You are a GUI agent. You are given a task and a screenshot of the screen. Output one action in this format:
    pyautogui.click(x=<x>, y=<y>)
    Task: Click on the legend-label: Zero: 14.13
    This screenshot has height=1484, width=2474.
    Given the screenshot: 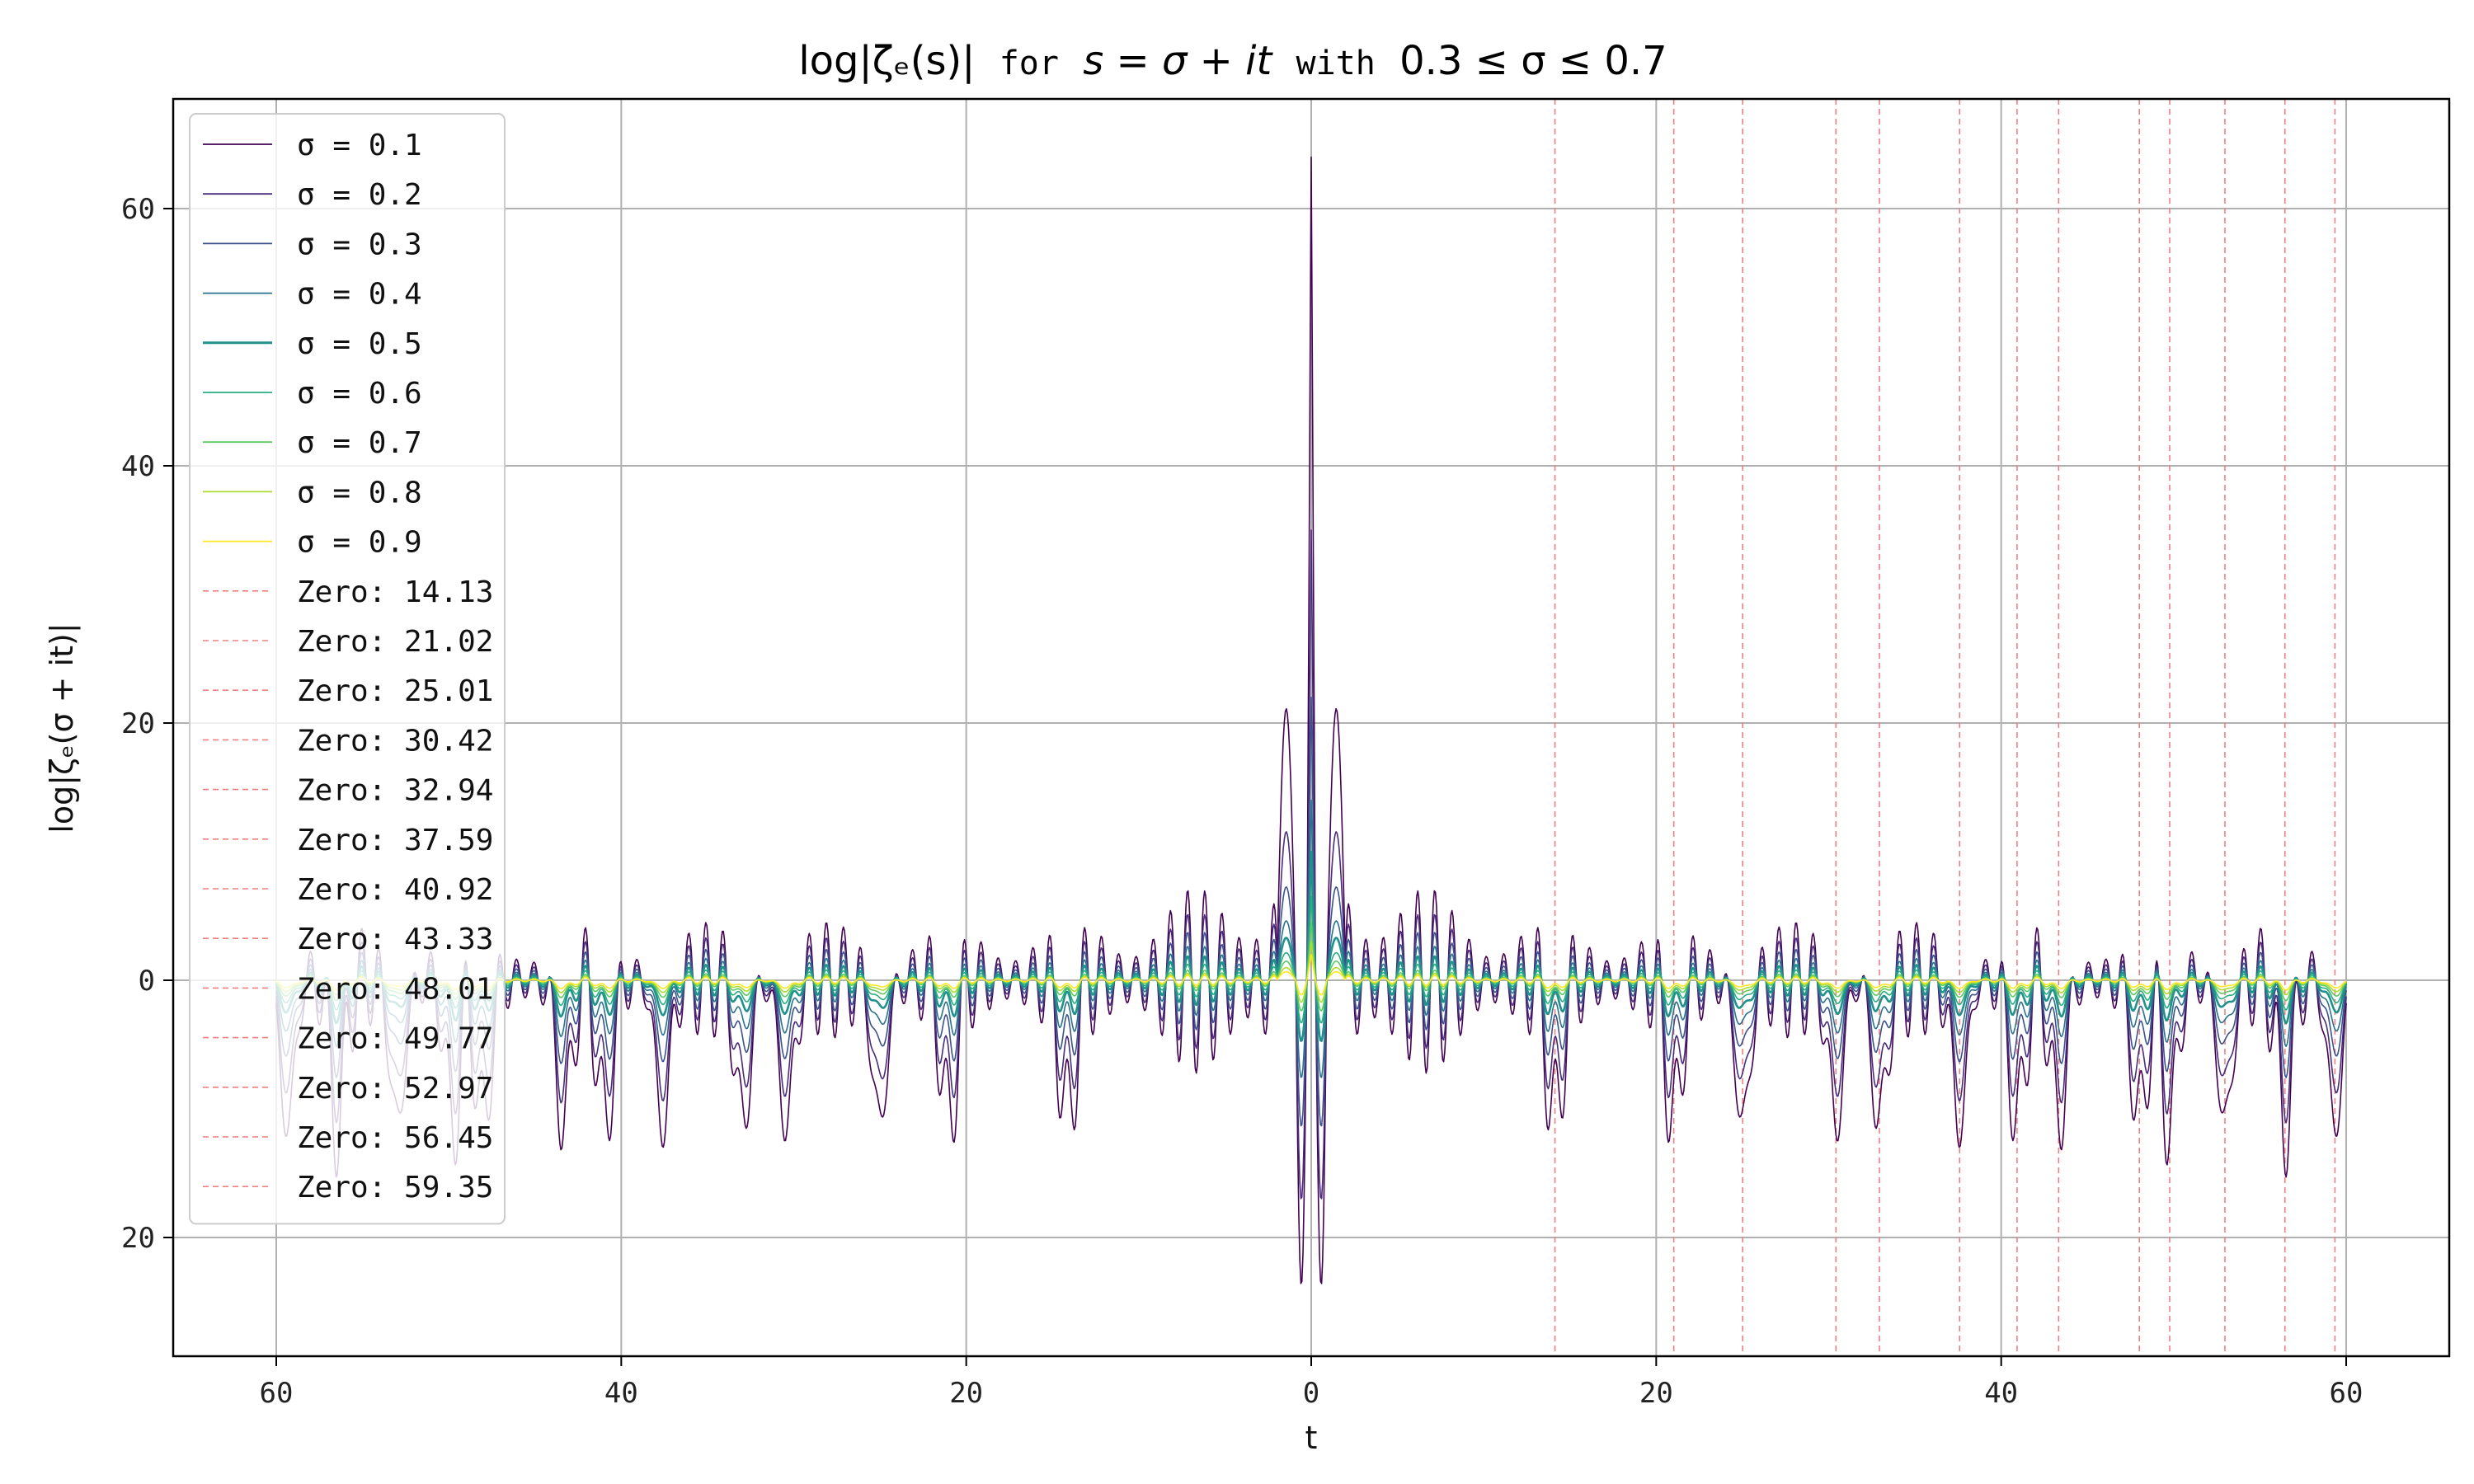 What is the action you would take?
    pyautogui.click(x=395, y=592)
    